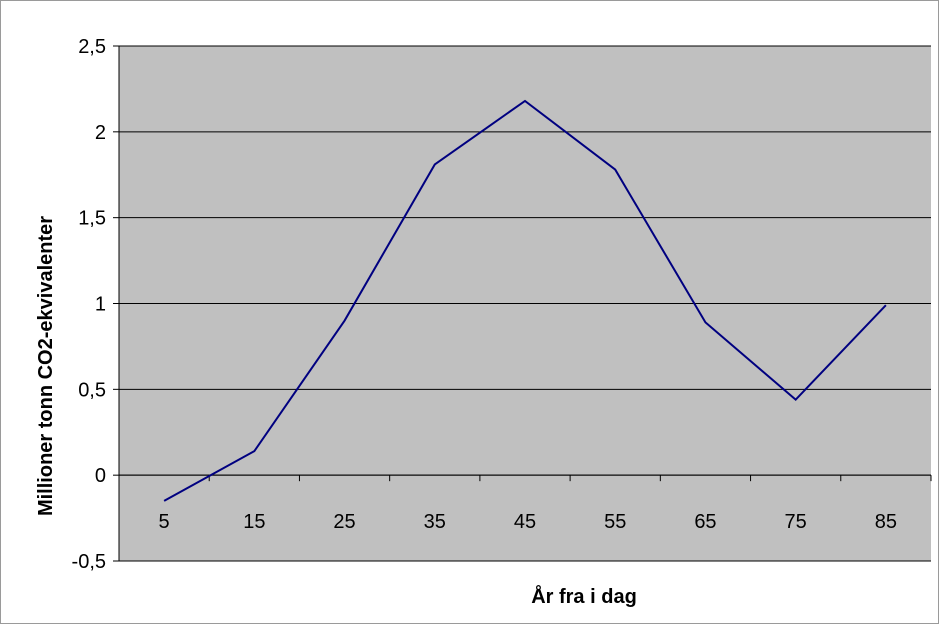 This screenshot has height=624, width=939. What do you see at coordinates (100, 305) in the screenshot?
I see `y-tick-label: 1` at bounding box center [100, 305].